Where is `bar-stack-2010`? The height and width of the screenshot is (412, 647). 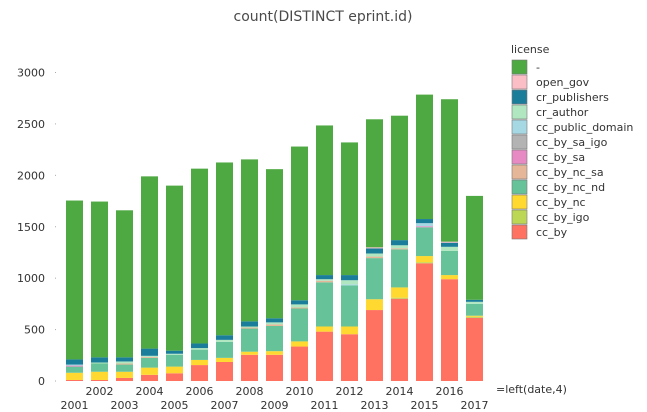 bar-stack-2010 is located at coordinates (299, 263).